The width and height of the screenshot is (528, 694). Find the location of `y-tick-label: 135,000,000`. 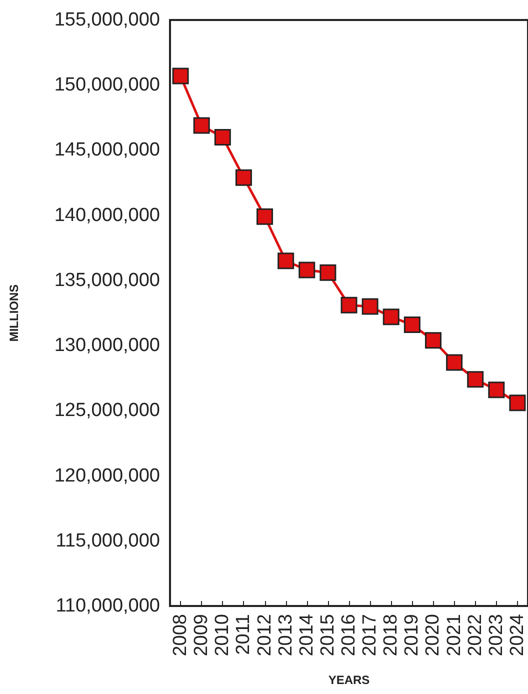

y-tick-label: 135,000,000 is located at coordinates (107, 280).